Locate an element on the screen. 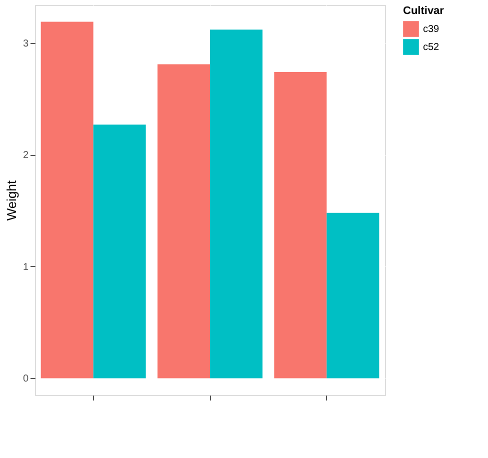 The width and height of the screenshot is (488, 458). y-tick-label: 1 is located at coordinates (25, 267).